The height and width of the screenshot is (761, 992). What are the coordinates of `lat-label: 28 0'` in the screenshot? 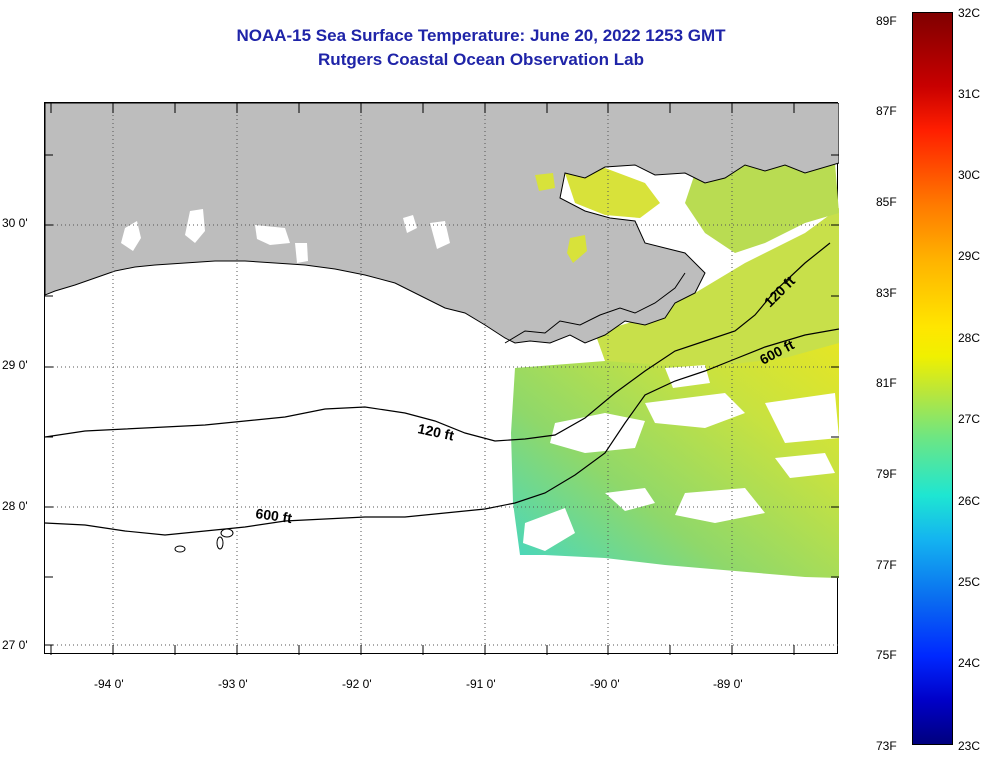 It's located at (15, 506).